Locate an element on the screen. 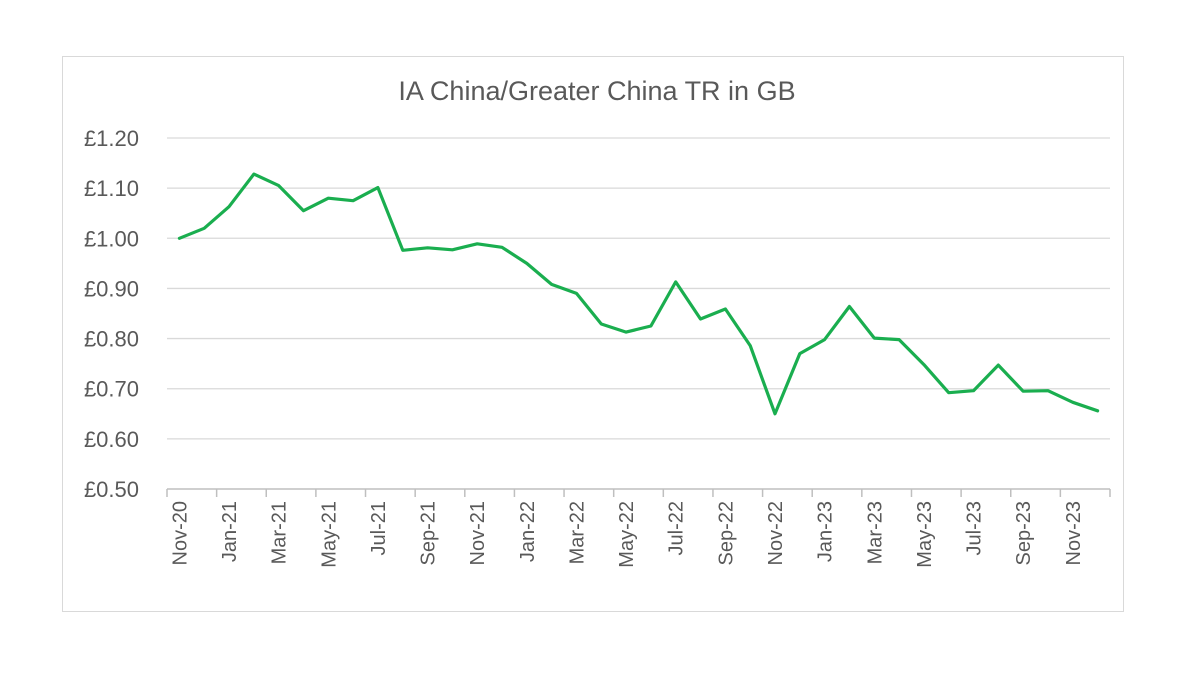 This screenshot has height=675, width=1200. x-tick-label: Nov-22 is located at coordinates (776, 533).